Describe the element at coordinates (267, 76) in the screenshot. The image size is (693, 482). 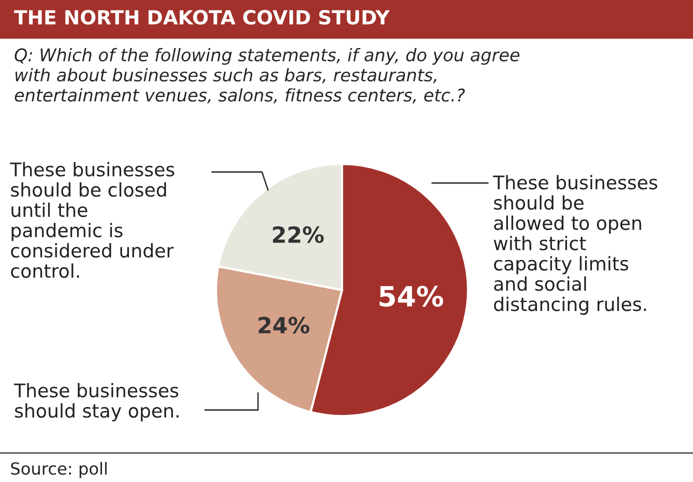
I see `chart-subtitle: Q: Which of the following statements, if any, do you agree with about businesses such as bars, restaurants, entertainment venues, salons, fitness centers, etc.?` at that location.